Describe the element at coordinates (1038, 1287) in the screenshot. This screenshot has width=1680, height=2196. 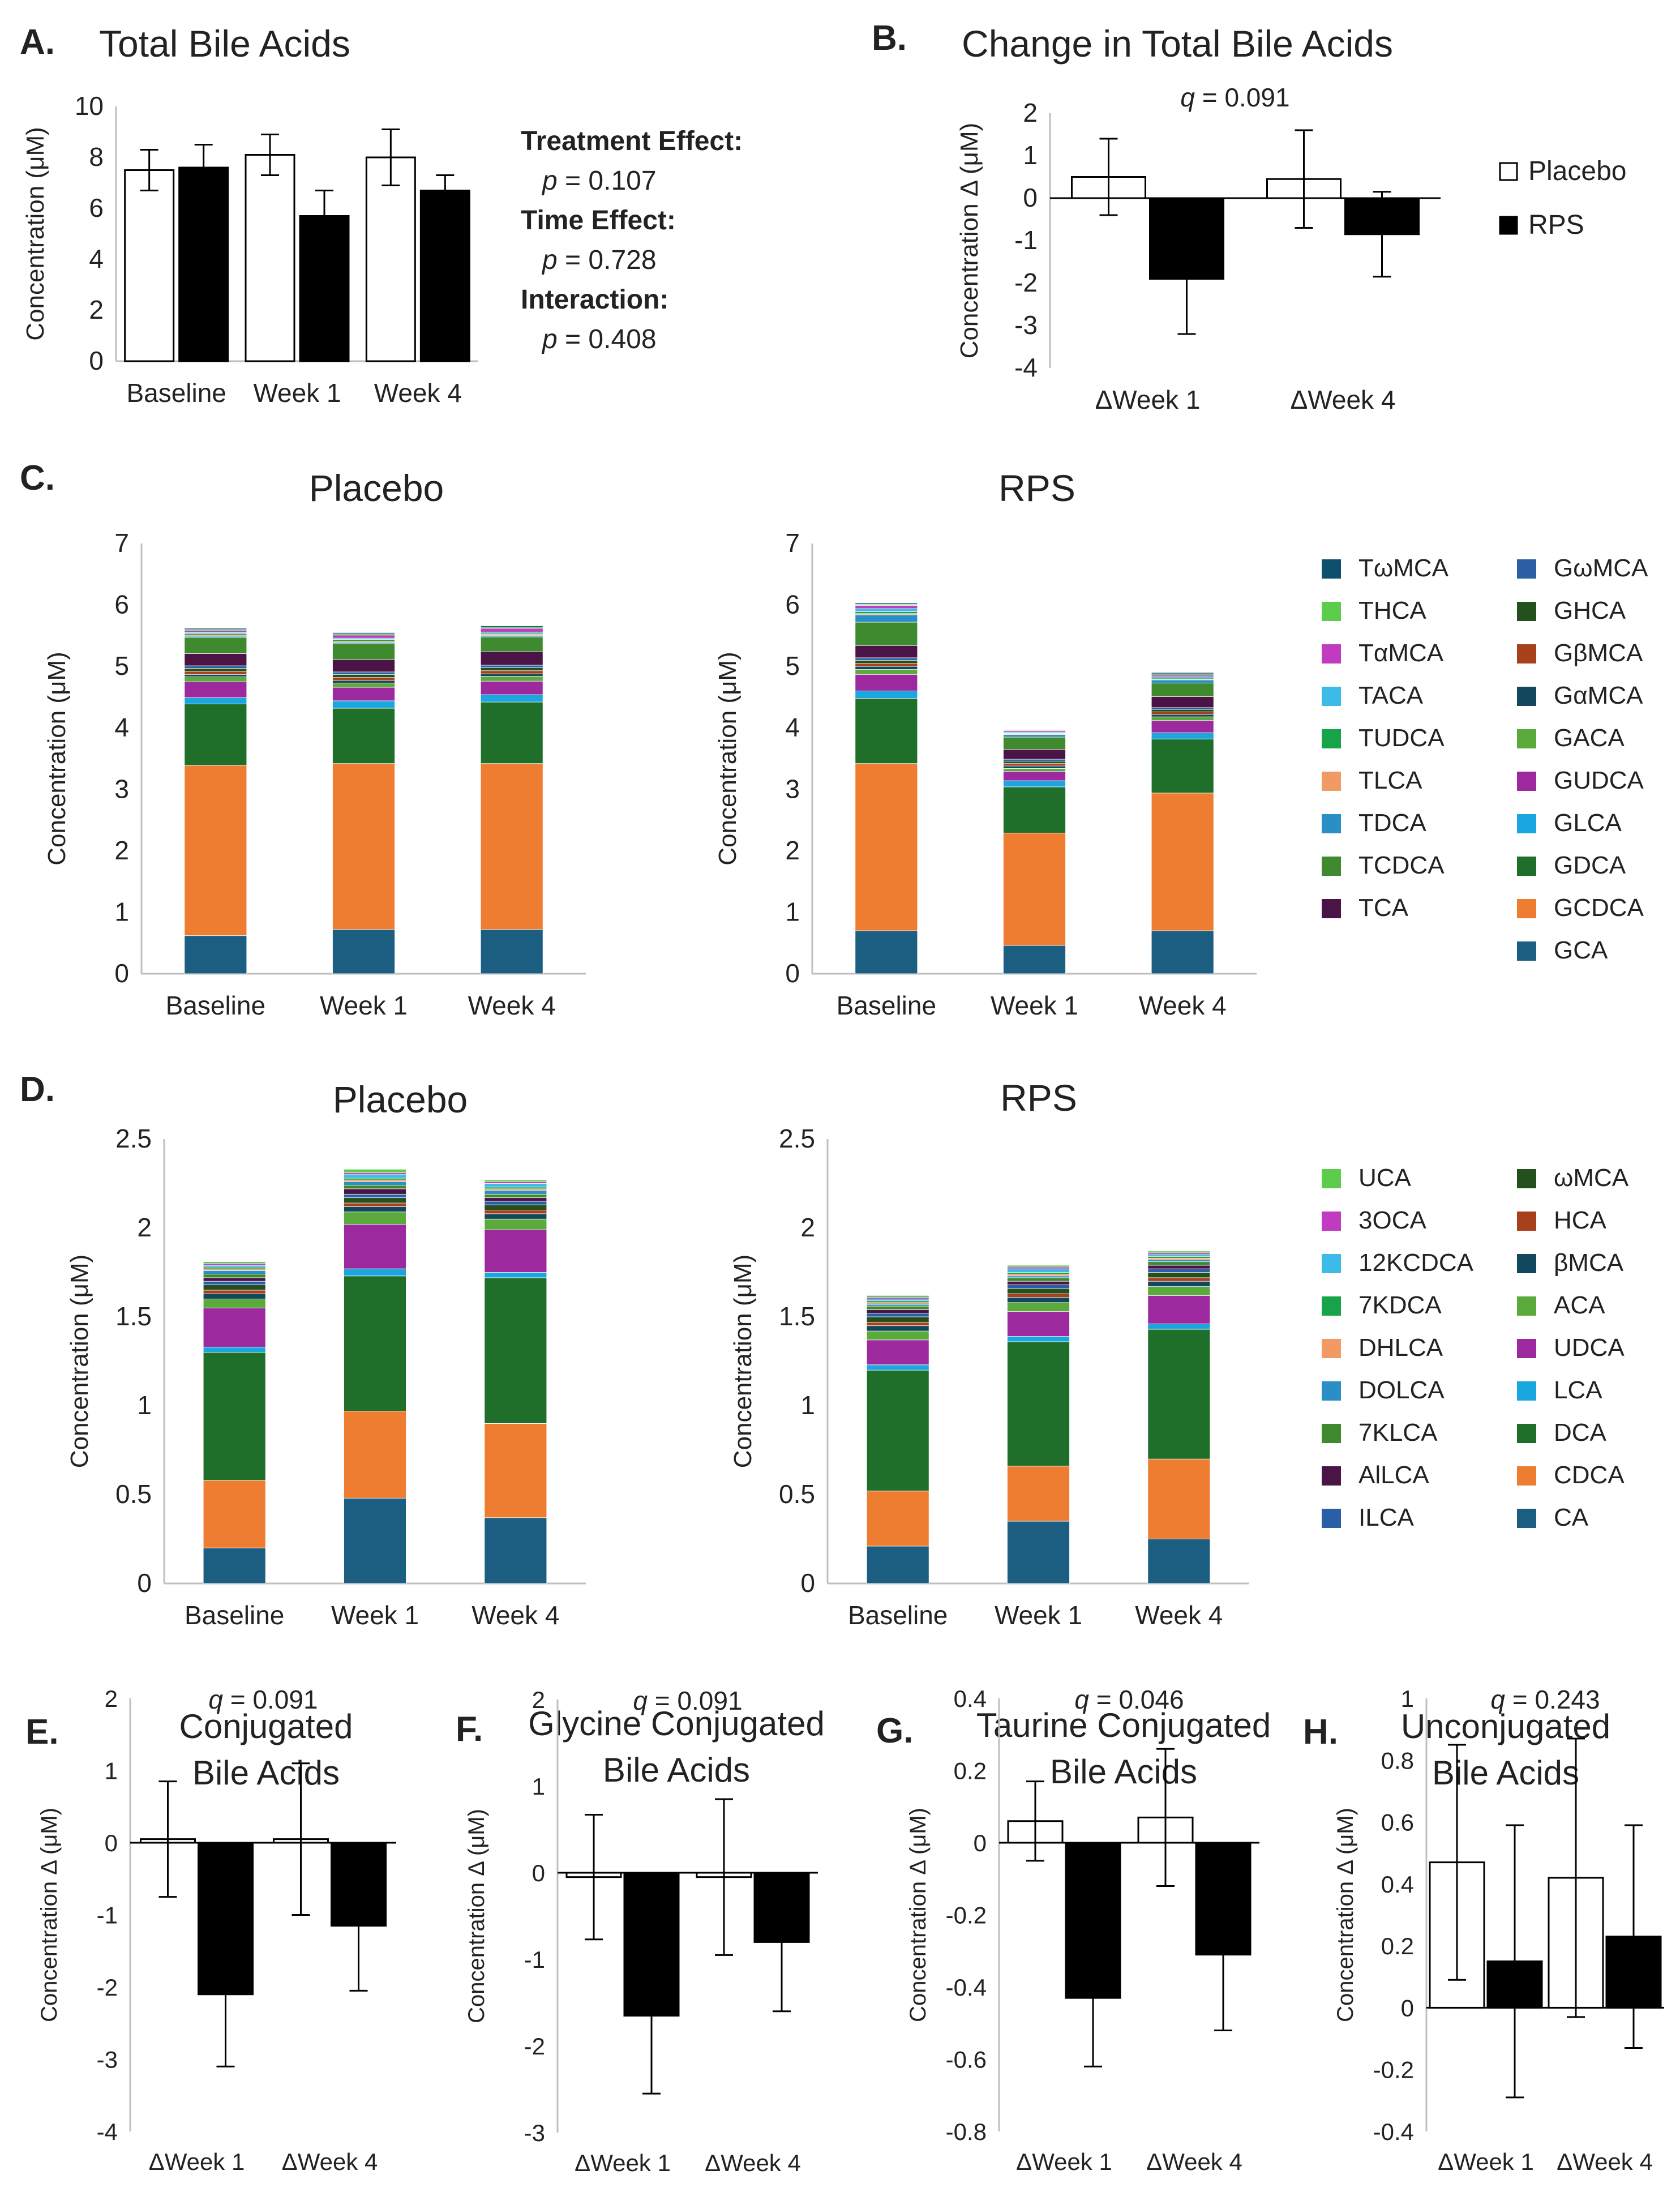
I see `bar-segment-ILCA` at that location.